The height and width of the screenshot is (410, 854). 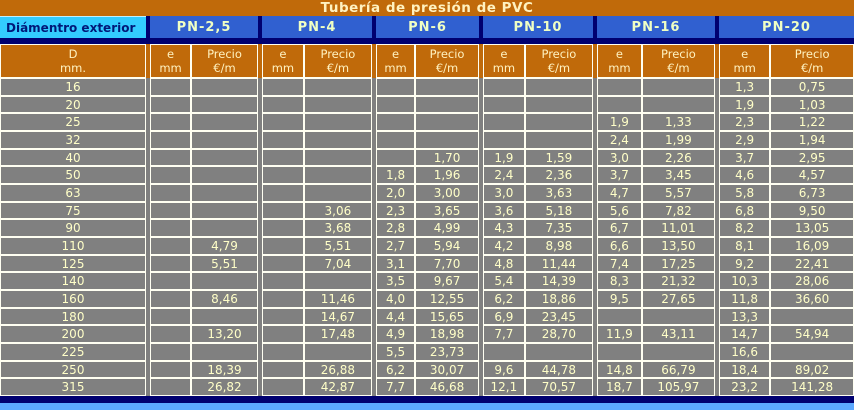 I want to click on subheader-label-line: D, so click(x=73, y=54).